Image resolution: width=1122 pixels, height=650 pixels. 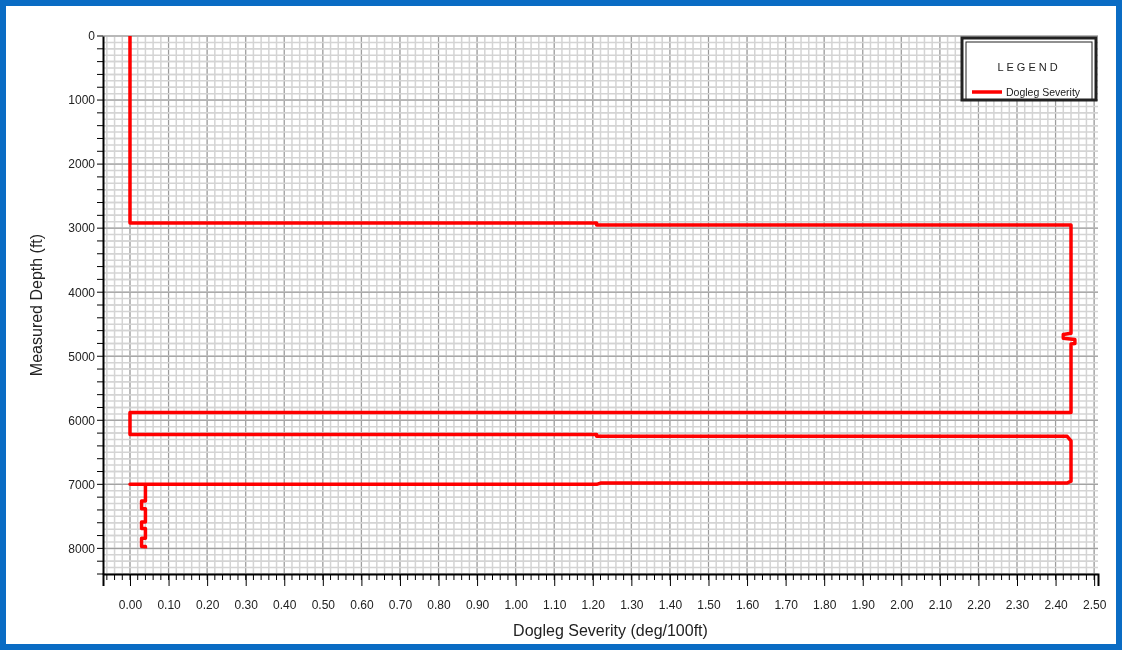 What do you see at coordinates (825, 604) in the screenshot?
I see `x-tick-label: 1.80` at bounding box center [825, 604].